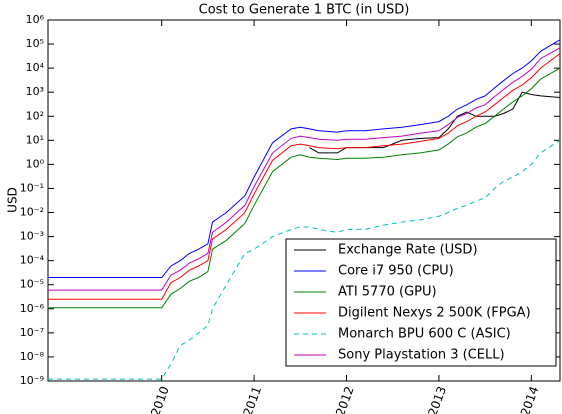 Image resolution: width=562 pixels, height=414 pixels. I want to click on chart-title: Cost to Generate 1 BTC (in USD), so click(304, 10).